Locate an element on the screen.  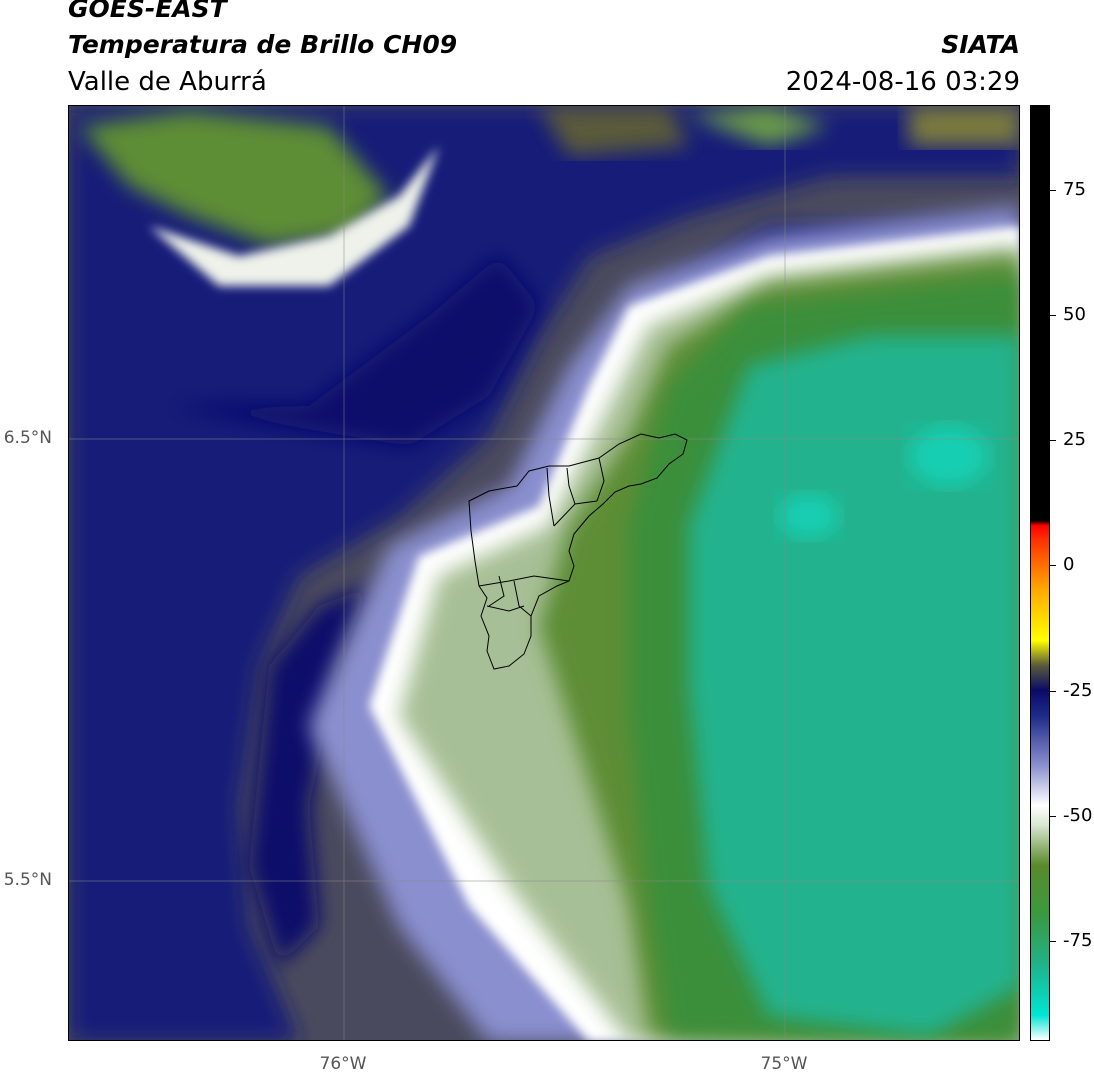
colorbar-tick-label: -75 is located at coordinates (1078, 940).